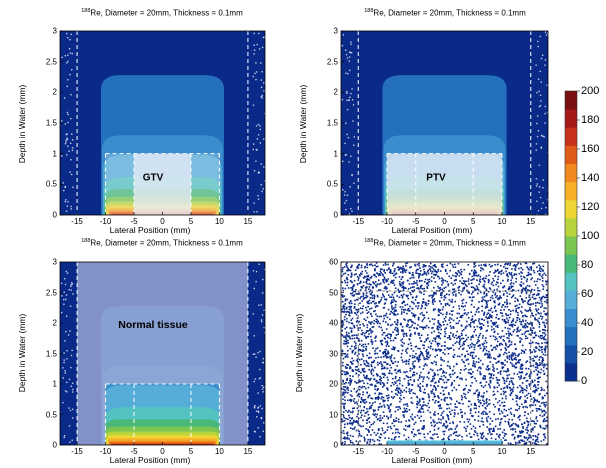 The image size is (606, 468). I want to click on colorbar-tick-label: 140, so click(590, 178).